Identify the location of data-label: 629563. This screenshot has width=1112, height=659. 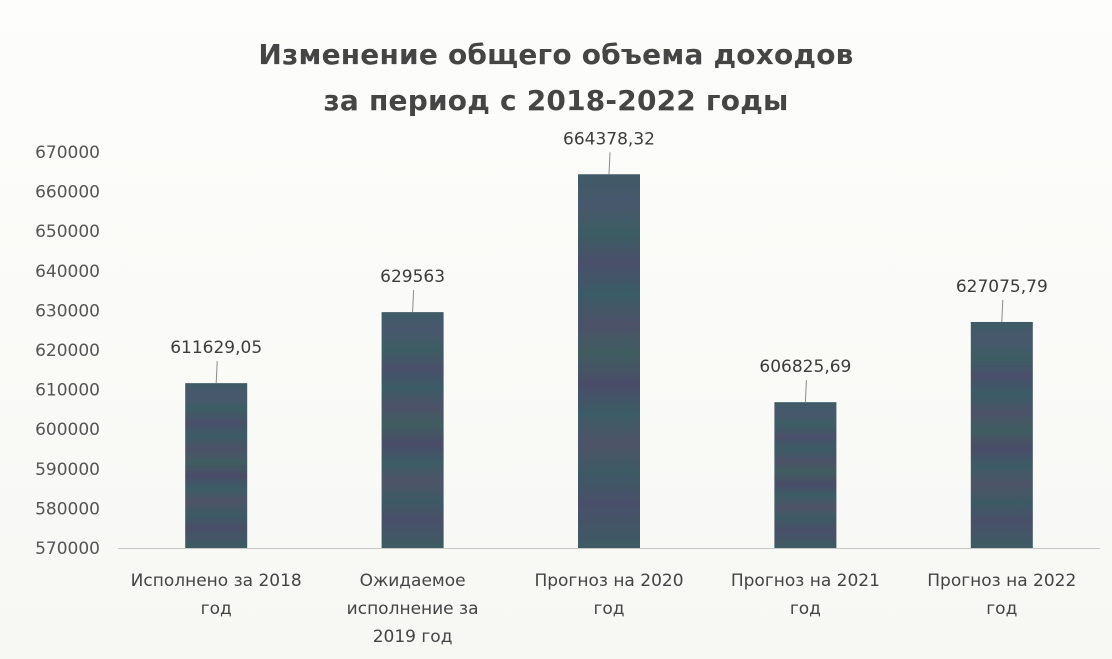
(412, 277).